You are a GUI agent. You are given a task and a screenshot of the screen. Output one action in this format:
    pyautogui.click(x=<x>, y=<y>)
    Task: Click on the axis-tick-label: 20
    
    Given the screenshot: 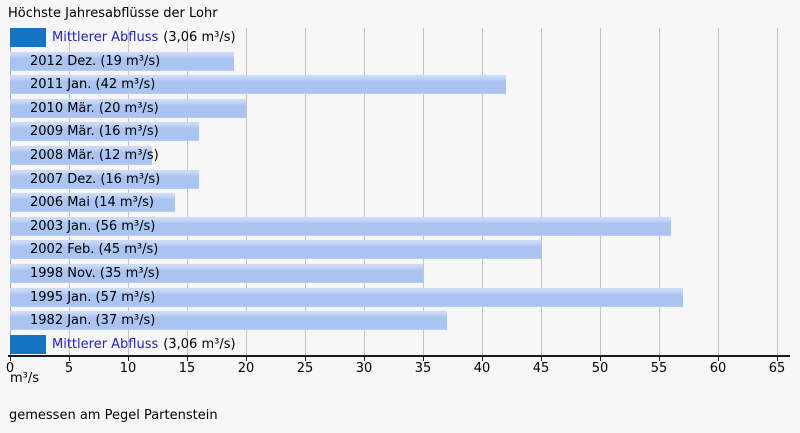 What is the action you would take?
    pyautogui.click(x=246, y=368)
    